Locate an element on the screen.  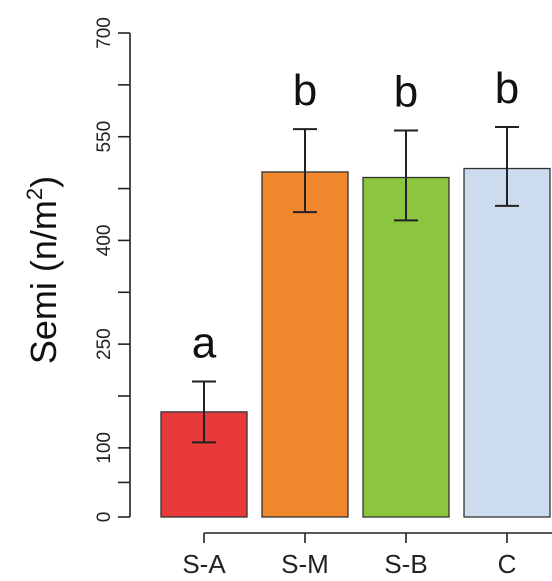
y-tick-label: 400 is located at coordinates (104, 241).